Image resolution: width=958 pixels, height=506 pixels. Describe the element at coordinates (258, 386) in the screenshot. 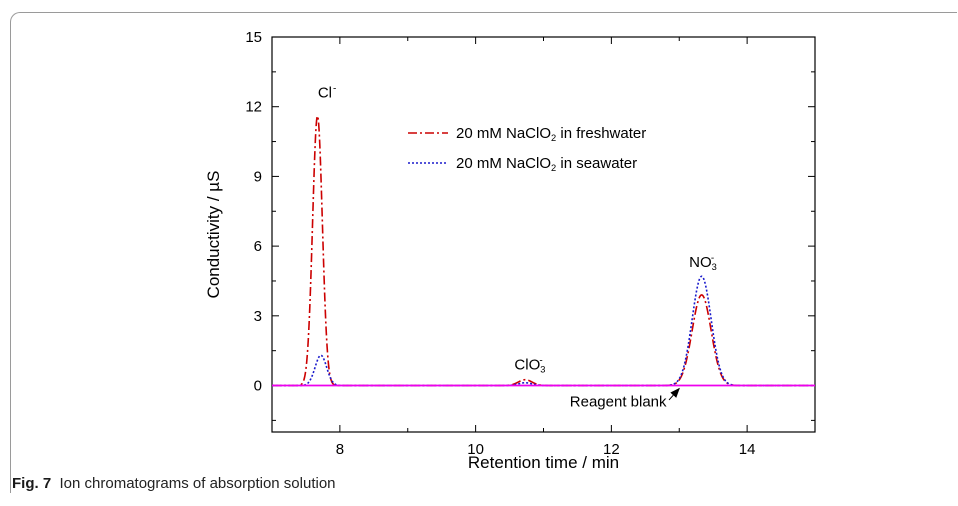

I see `y-tick-label: 0` at that location.